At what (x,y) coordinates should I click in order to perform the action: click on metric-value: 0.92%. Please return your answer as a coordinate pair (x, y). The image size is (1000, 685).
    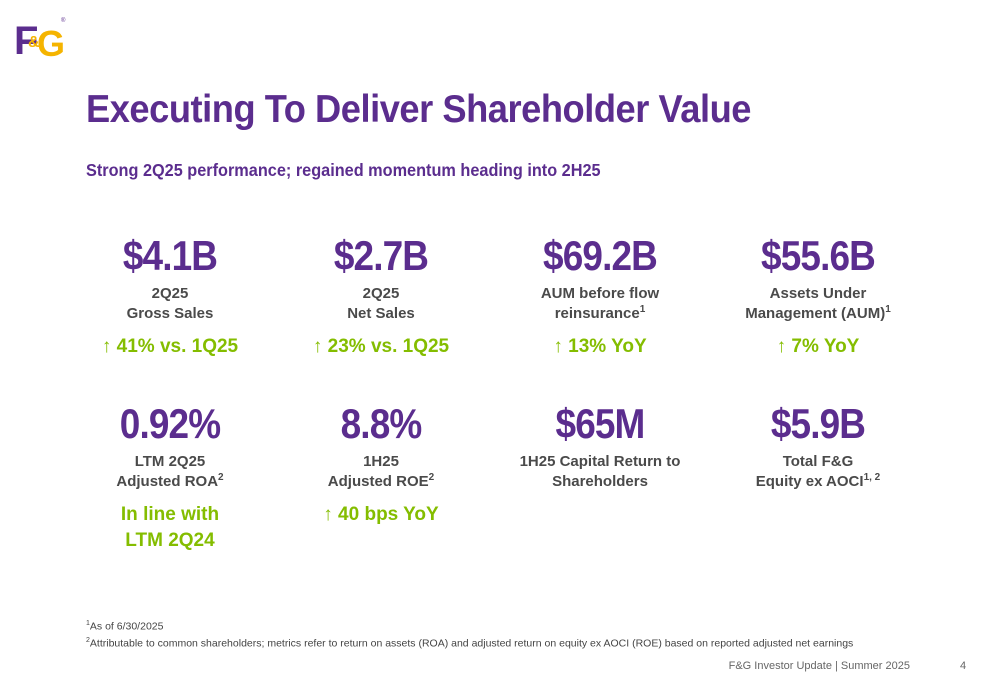
    Looking at the image, I should click on (170, 423).